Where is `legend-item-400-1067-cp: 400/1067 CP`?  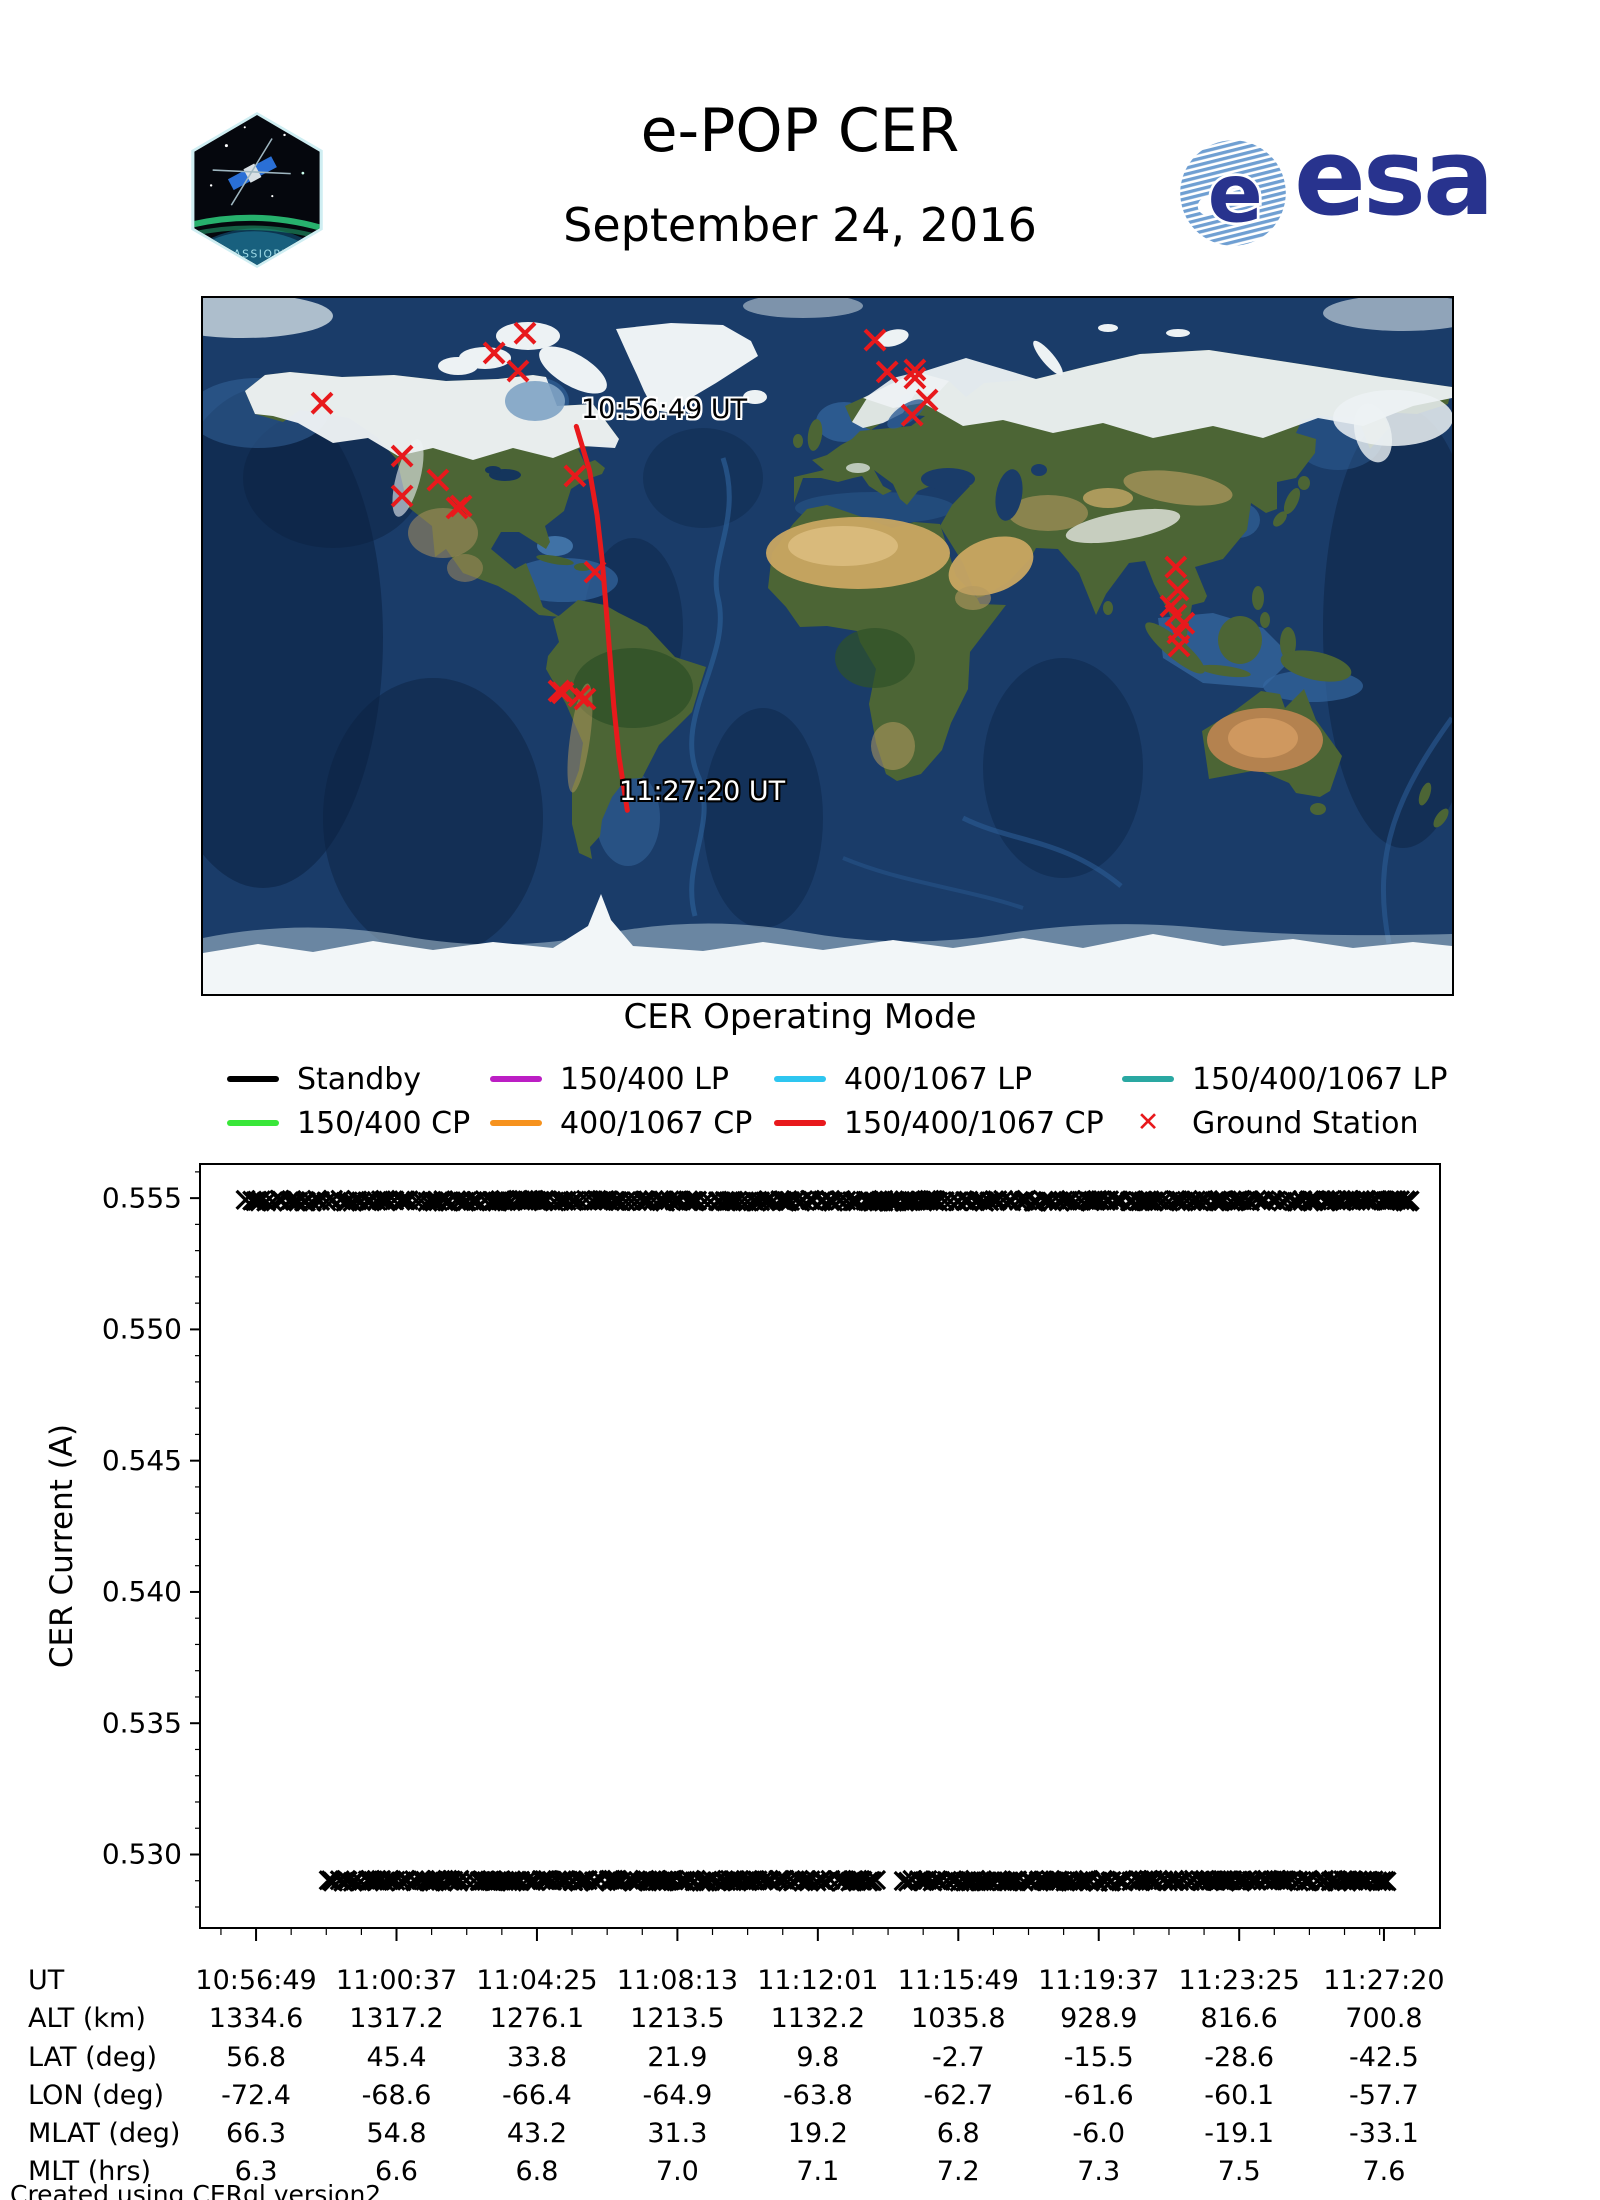 legend-item-400-1067-cp: 400/1067 CP is located at coordinates (621, 1123).